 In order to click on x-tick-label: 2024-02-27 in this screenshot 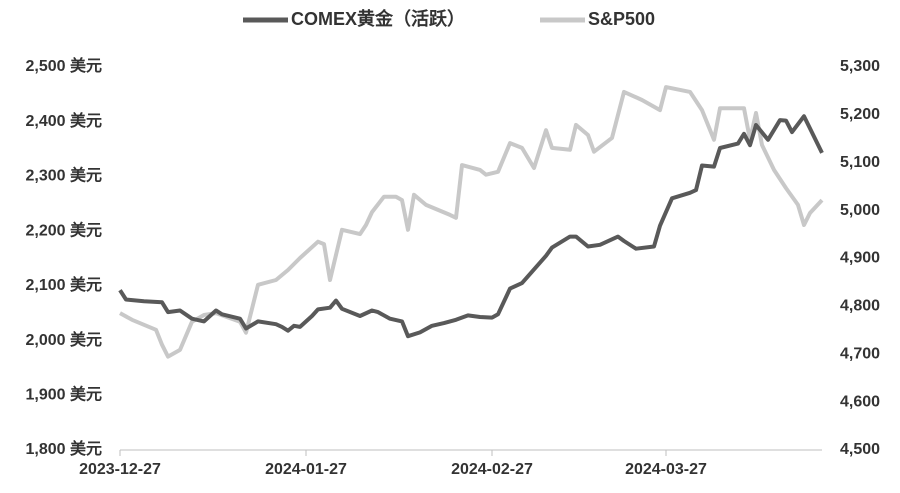, I will do `click(492, 469)`.